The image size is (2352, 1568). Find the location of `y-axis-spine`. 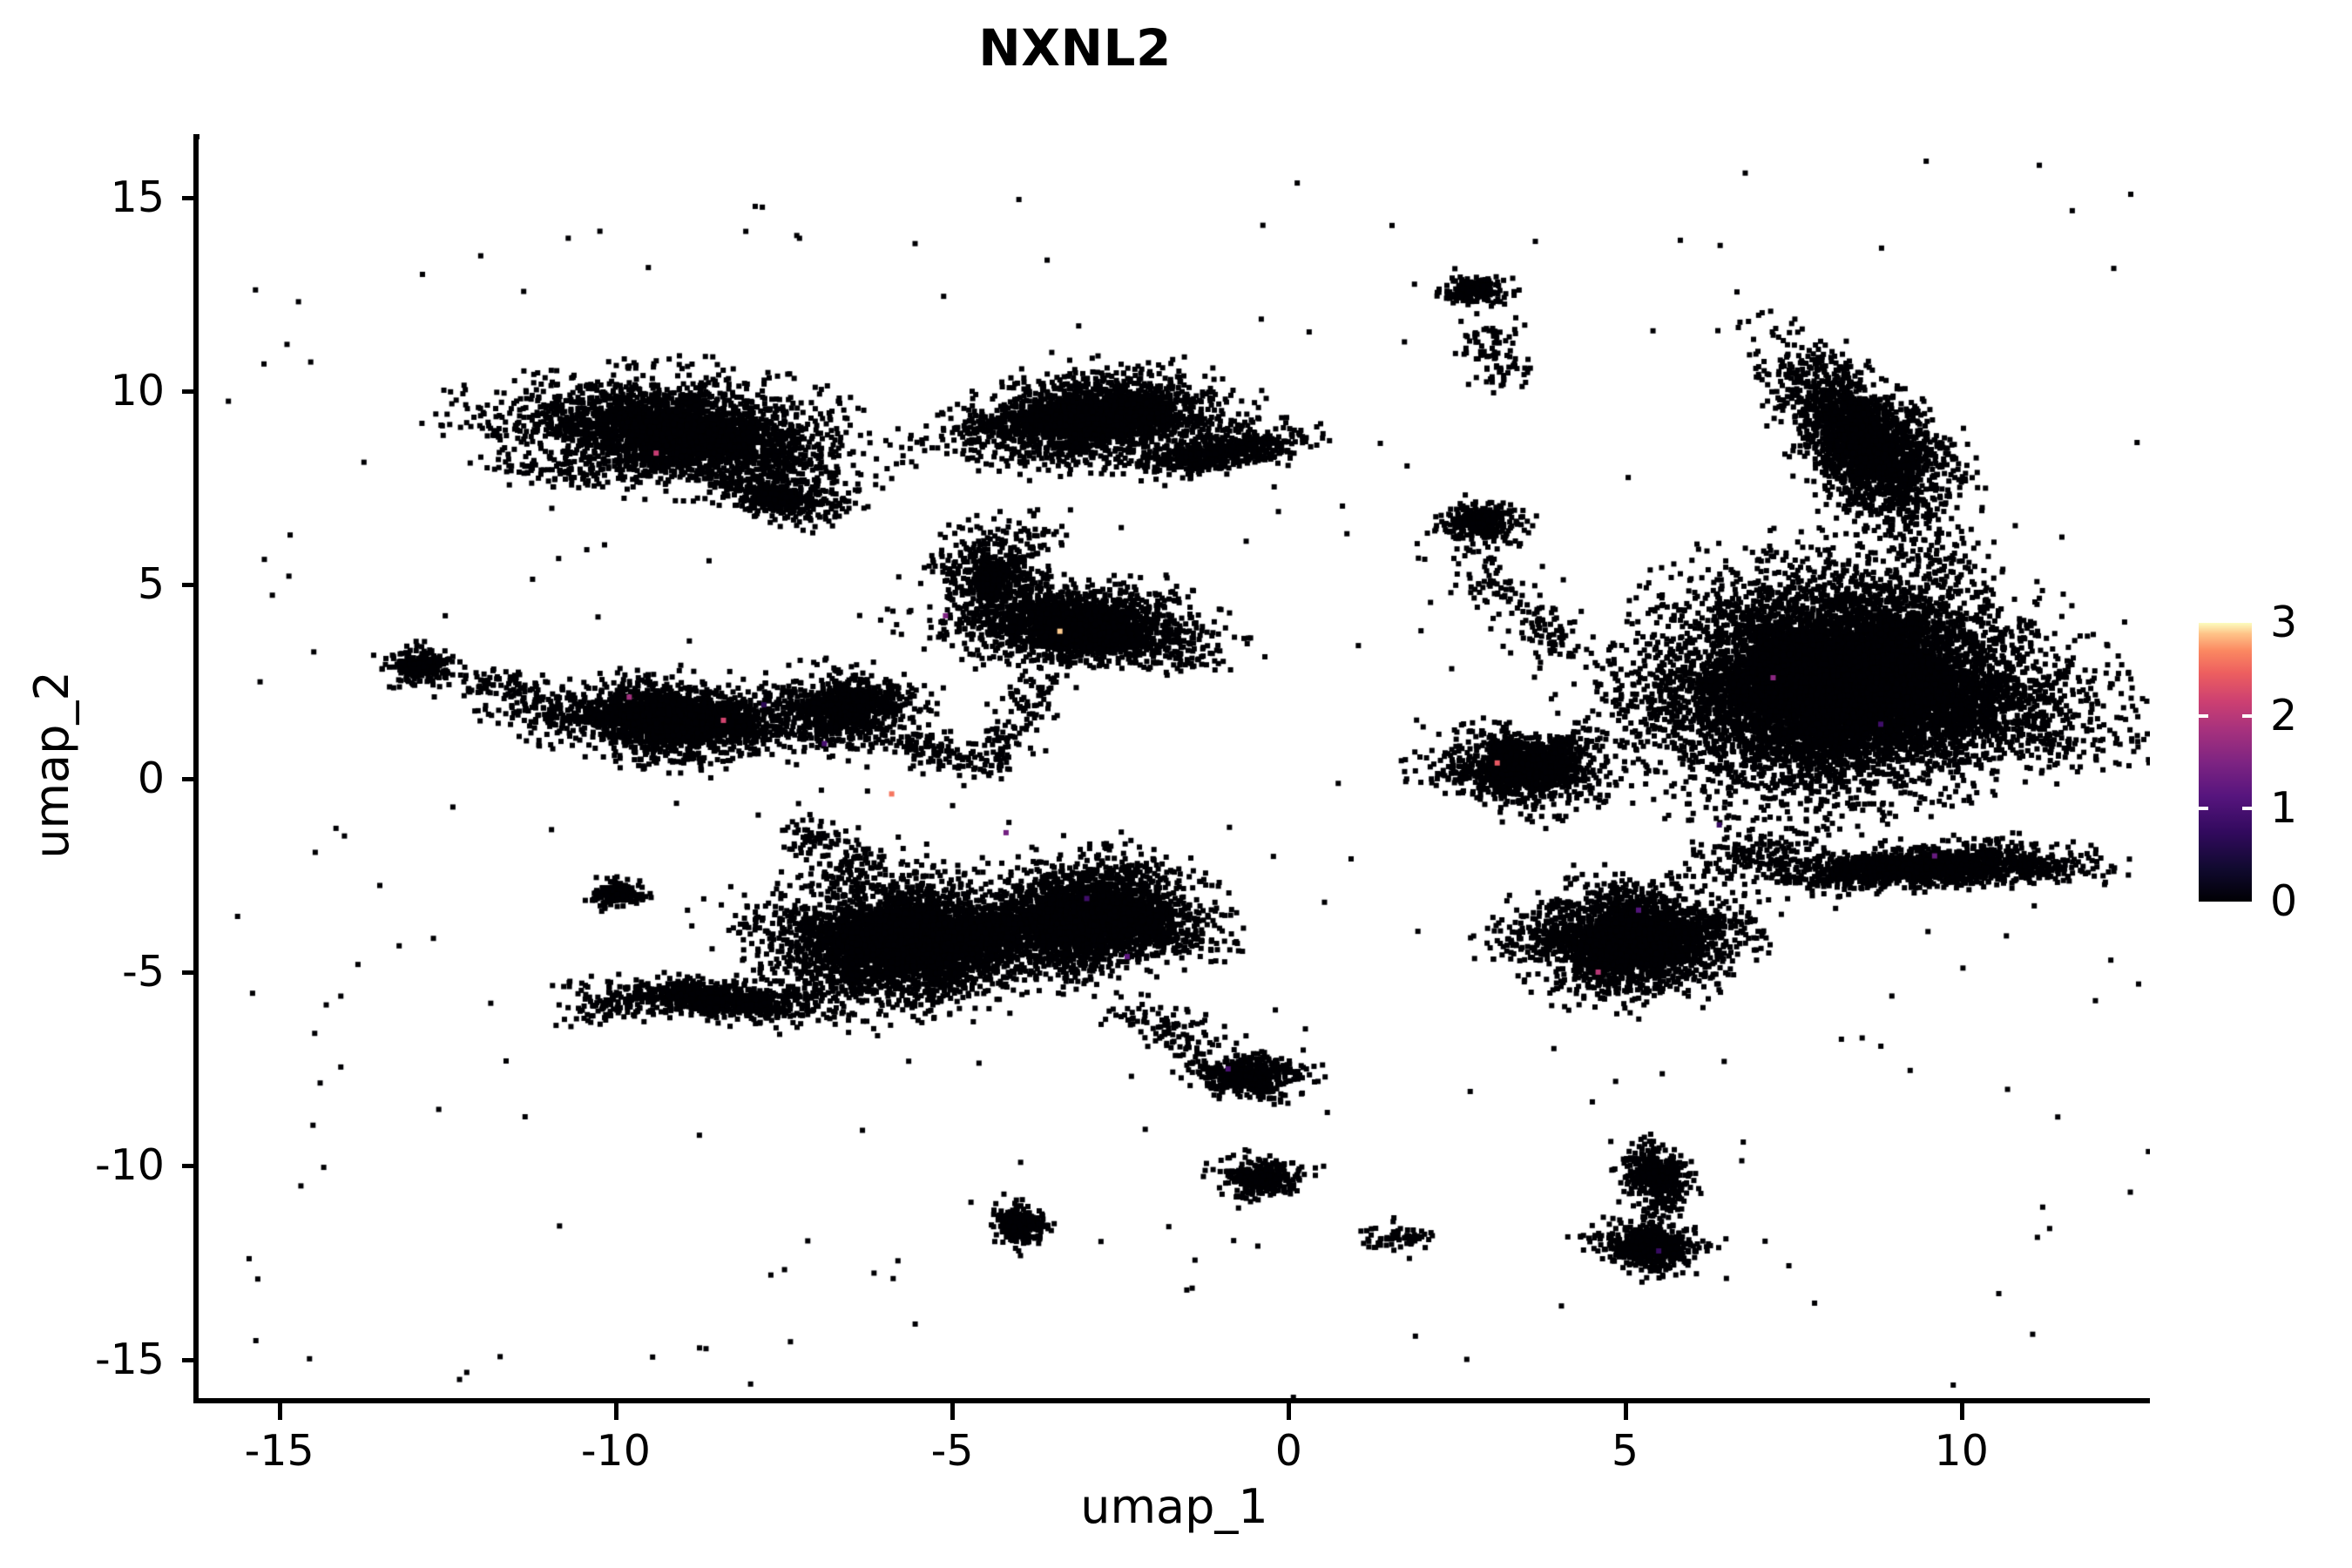

y-axis-spine is located at coordinates (196, 768).